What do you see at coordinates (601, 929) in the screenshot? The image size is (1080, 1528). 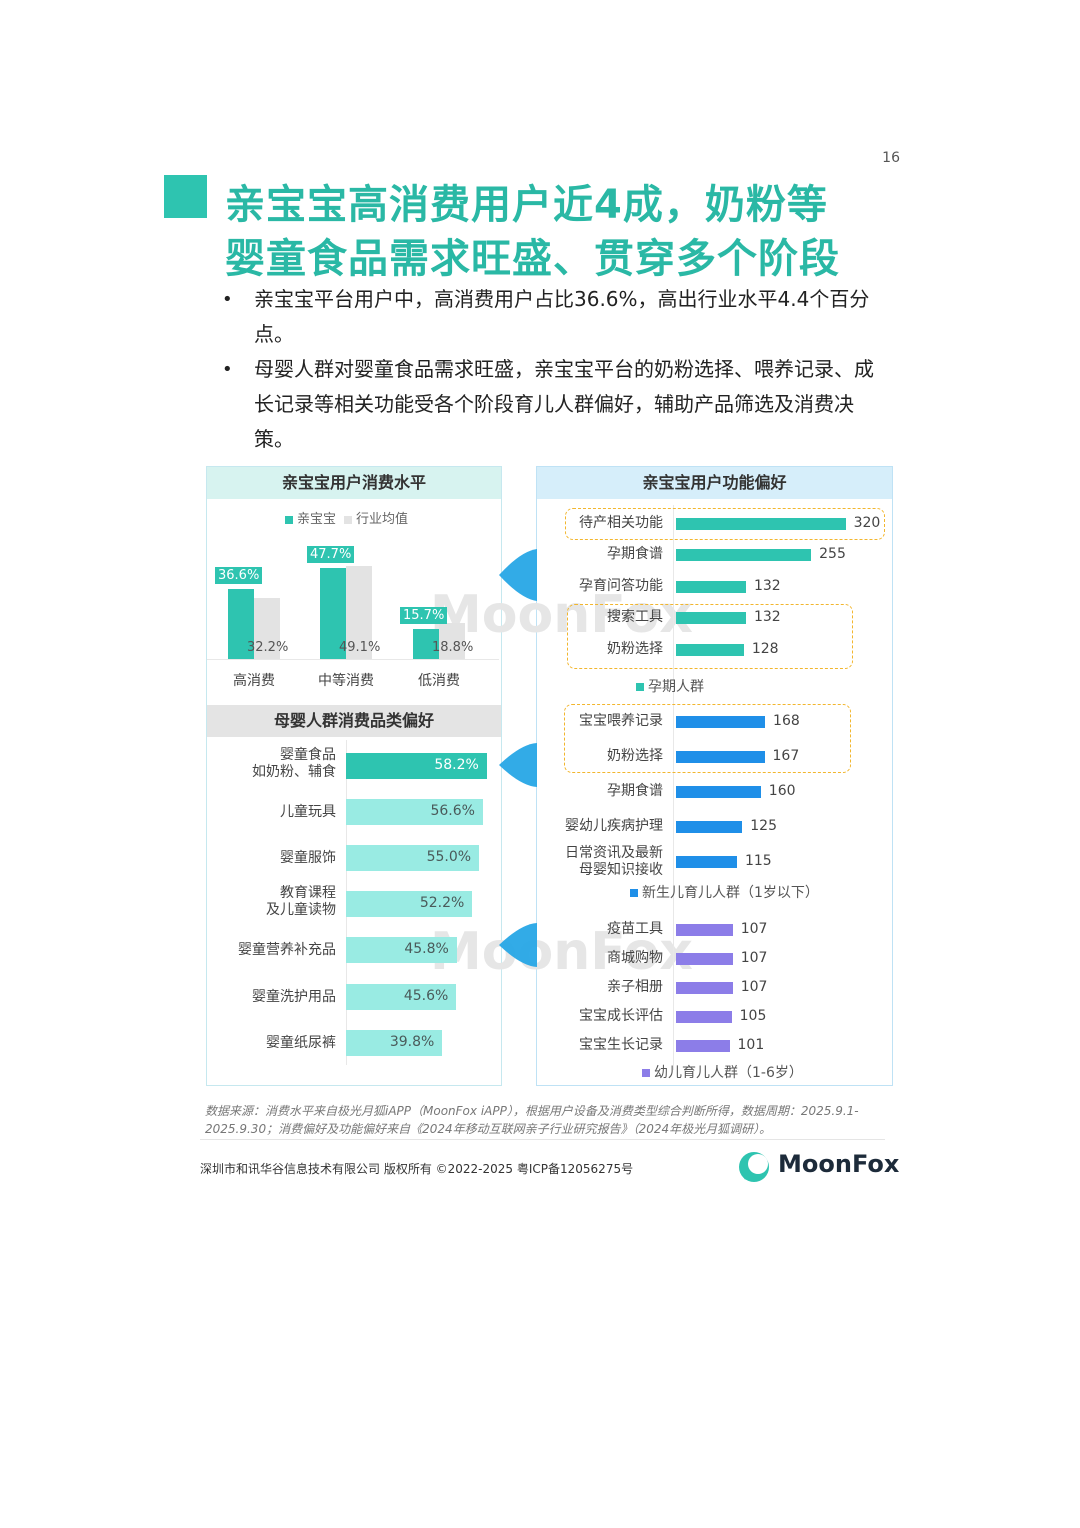 I see `feature-label: 疫苗工具` at bounding box center [601, 929].